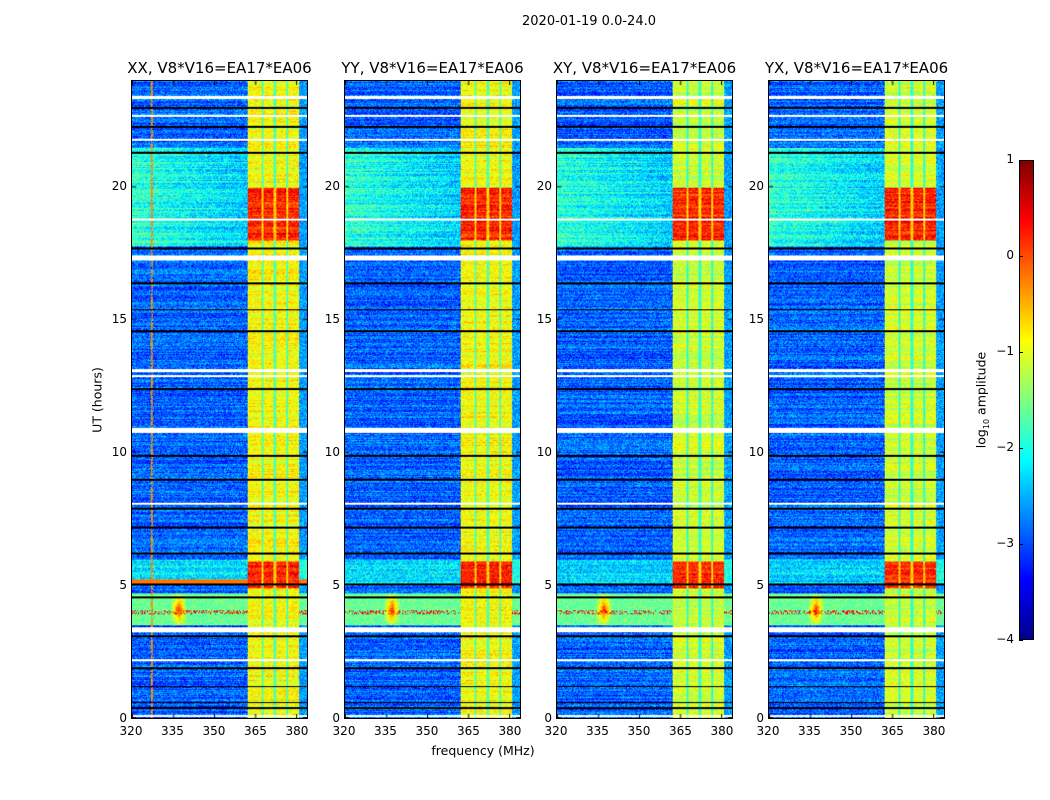  Describe the element at coordinates (982, 400) in the screenshot. I see `colorbar-label: log10 amplitude` at that location.